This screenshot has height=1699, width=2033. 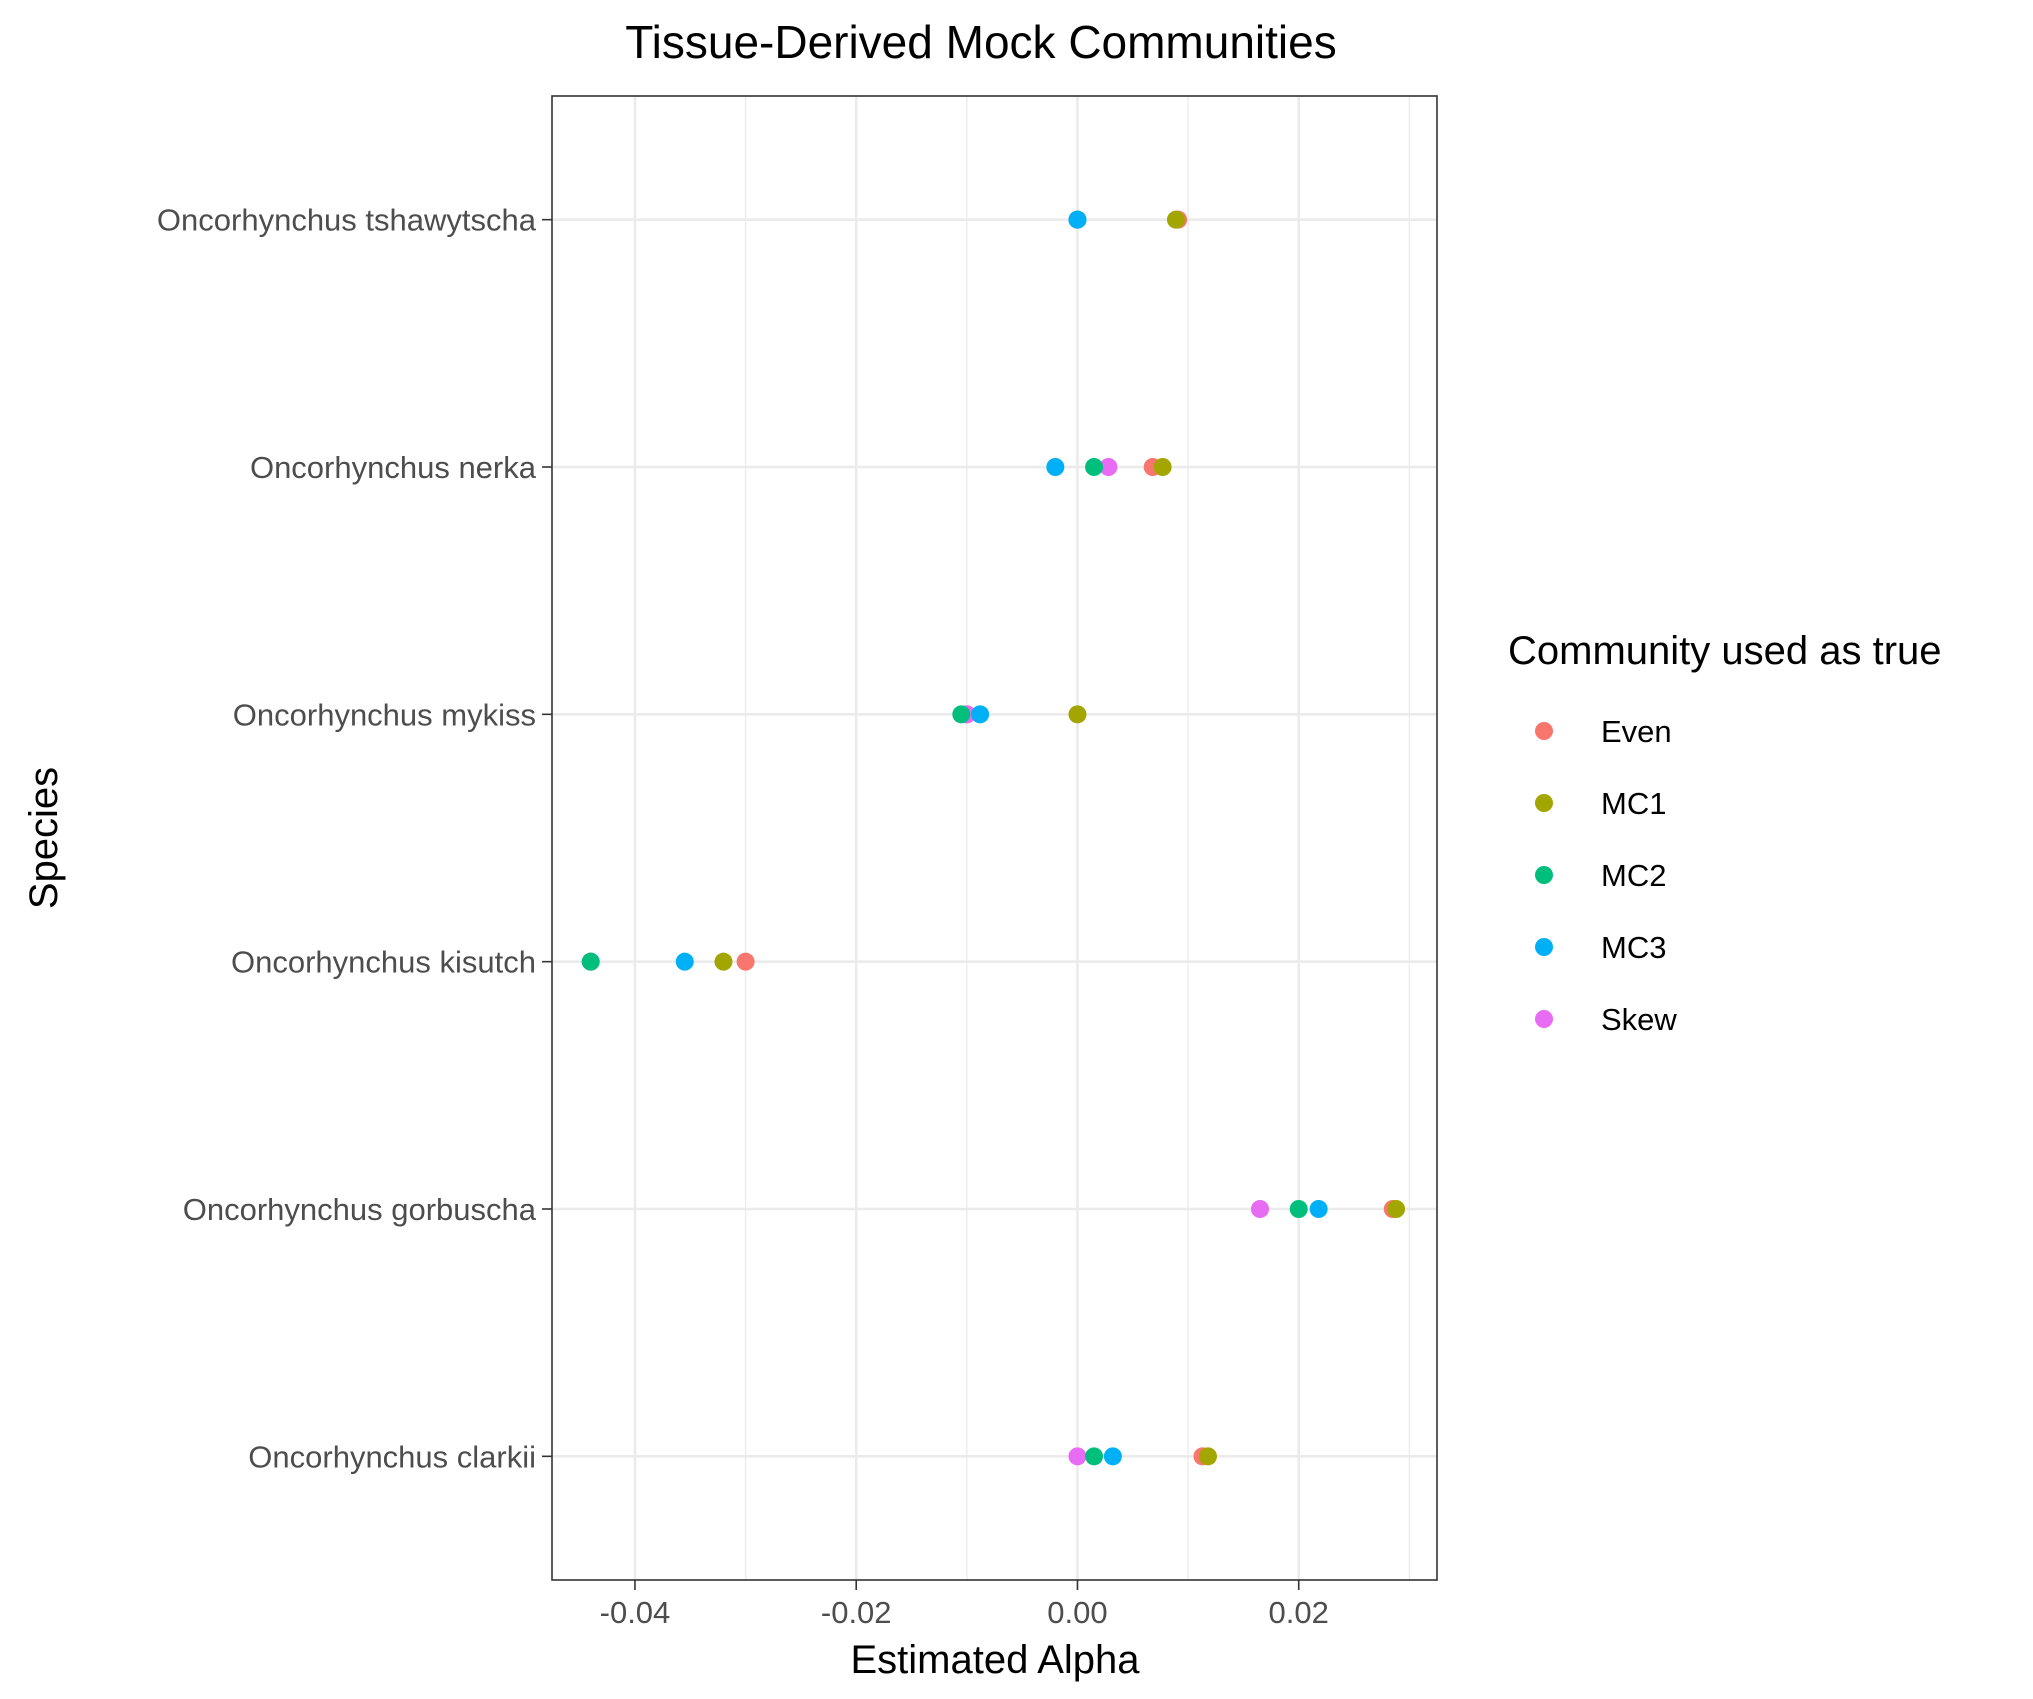 I want to click on x-tick-label: 0.00, so click(x=1077, y=1612).